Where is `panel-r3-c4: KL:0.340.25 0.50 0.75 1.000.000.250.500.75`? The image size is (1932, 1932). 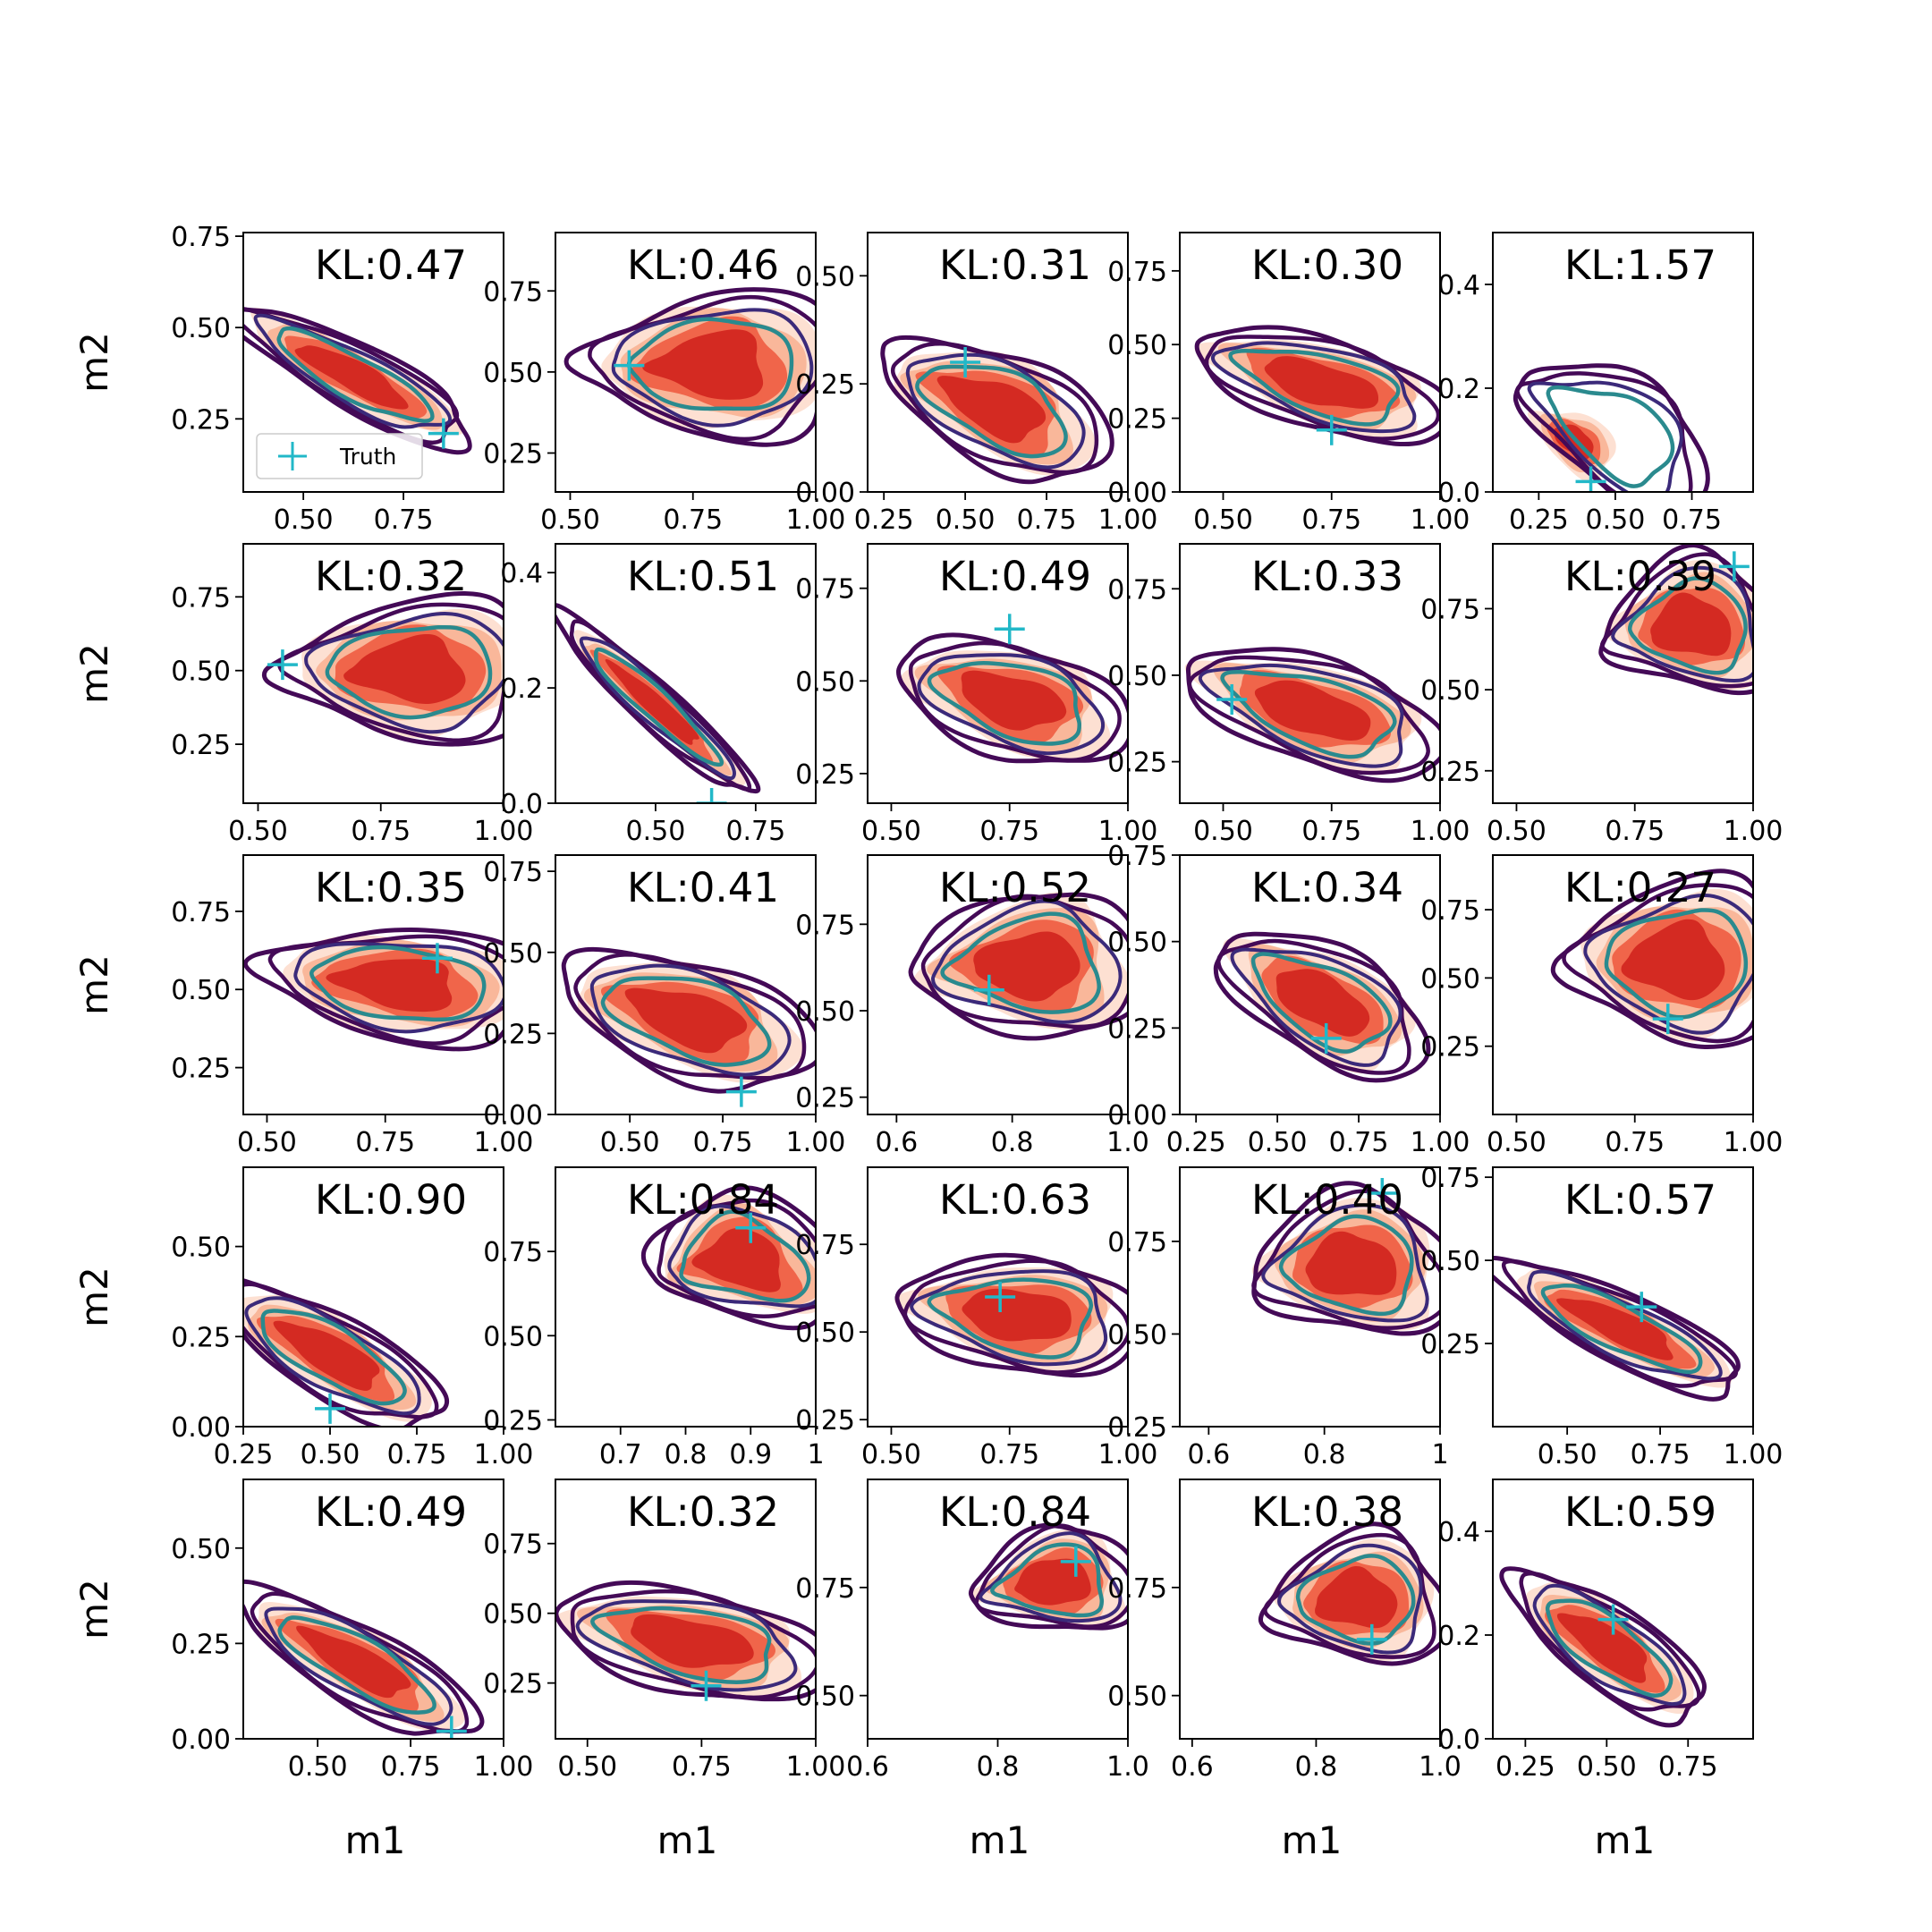 panel-r3-c4: KL:0.340.25 0.50 0.75 1.000.000.250.500.75 is located at coordinates (1288, 999).